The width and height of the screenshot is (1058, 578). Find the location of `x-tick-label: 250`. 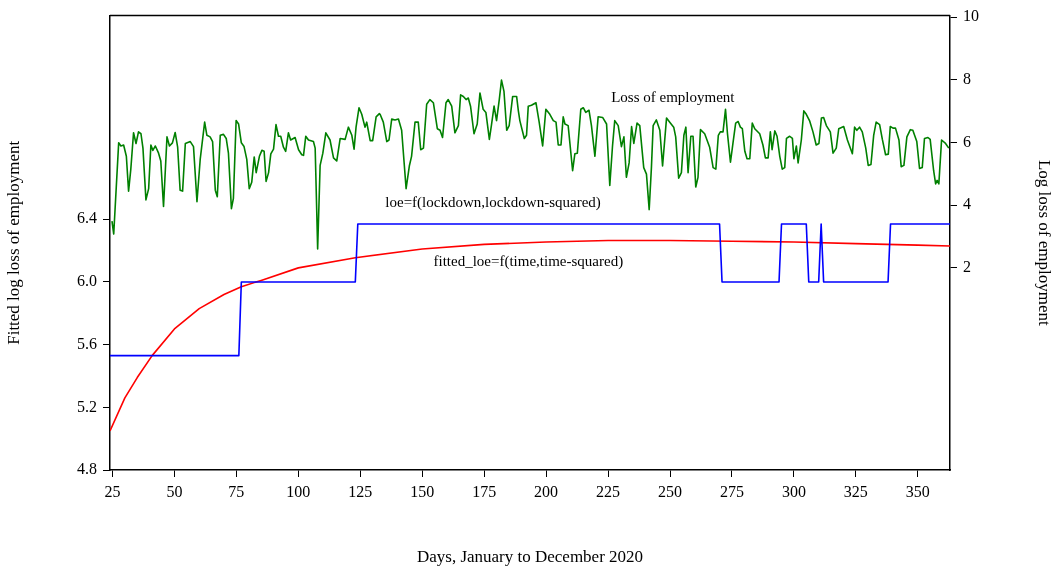

x-tick-label: 250 is located at coordinates (670, 491).